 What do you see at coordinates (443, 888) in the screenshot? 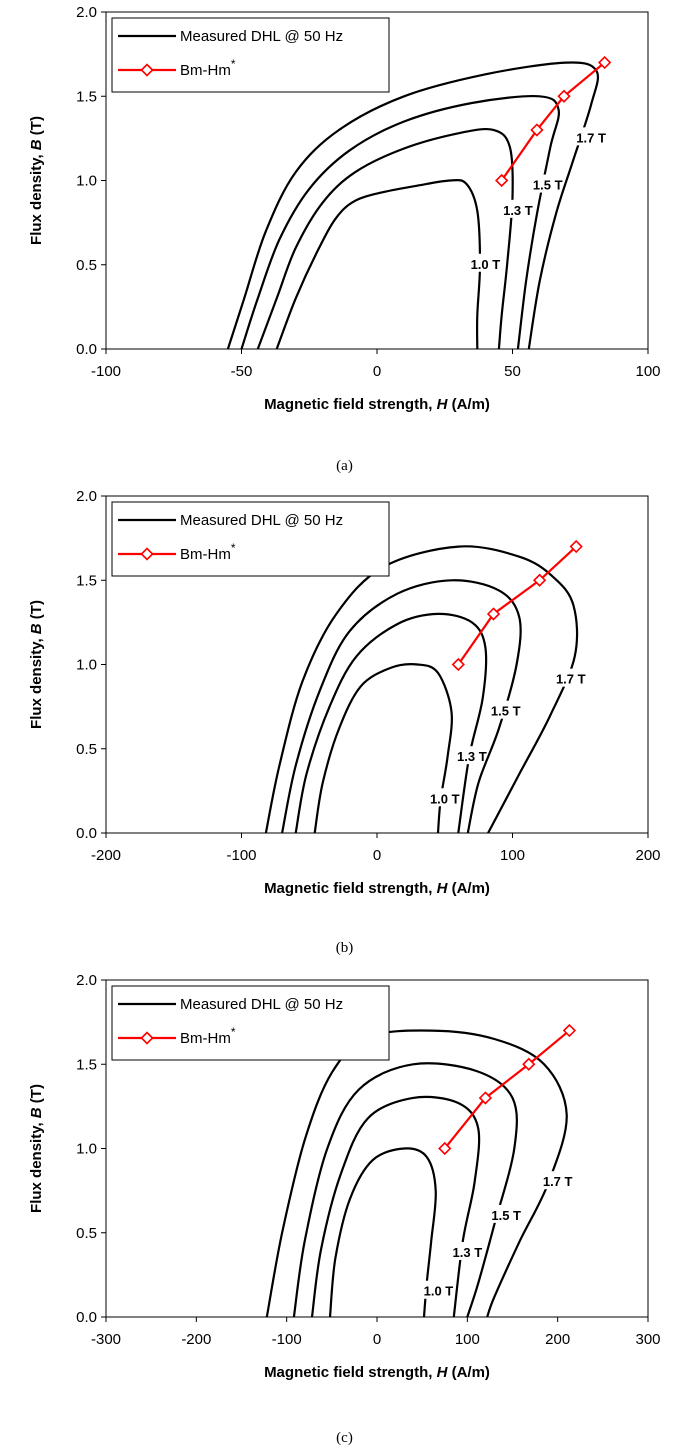
I see `x-axis-title-variable: H` at bounding box center [443, 888].